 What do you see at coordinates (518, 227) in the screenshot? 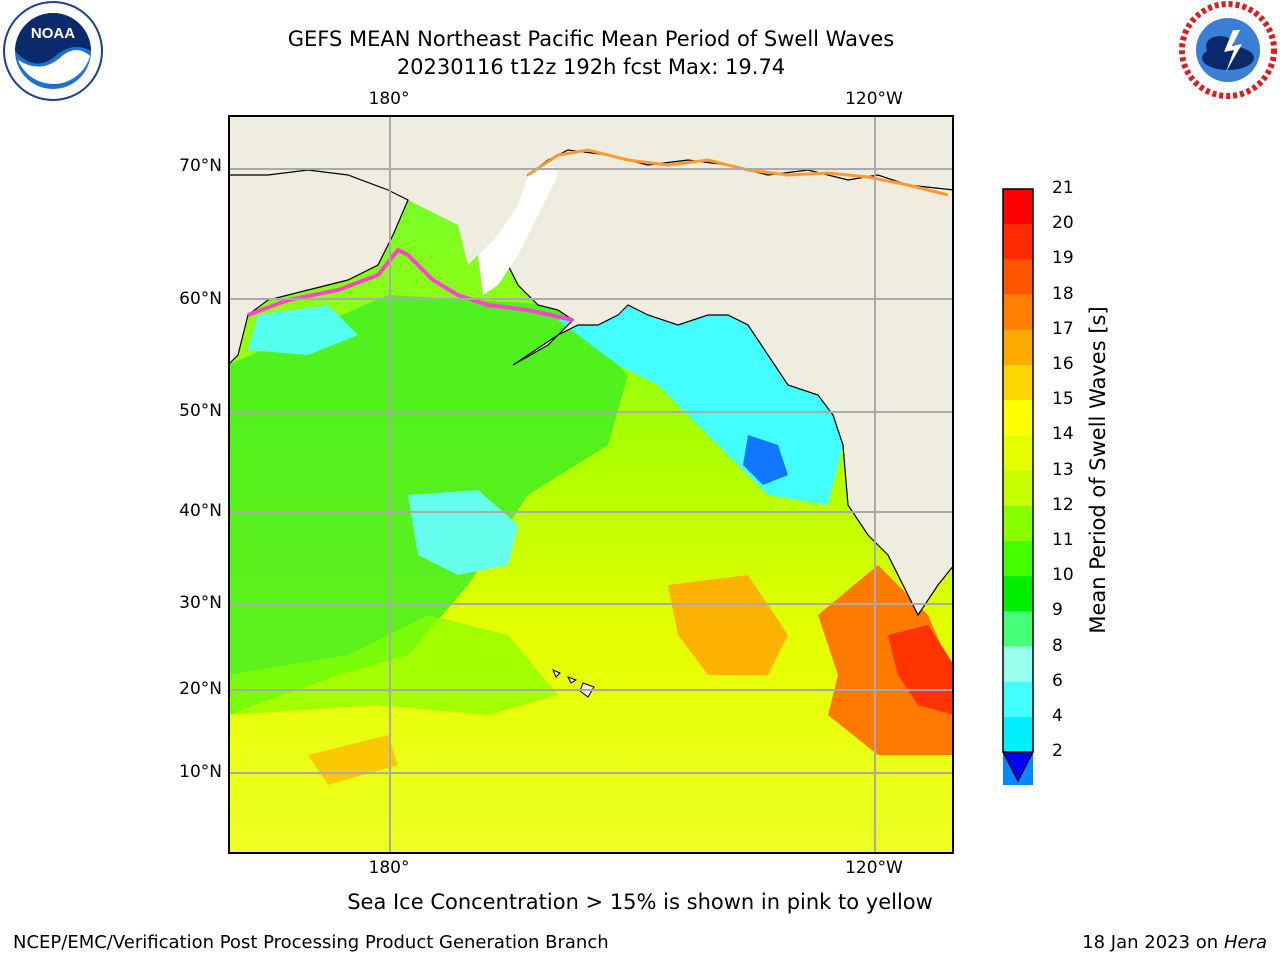
I see `no-data-strip` at bounding box center [518, 227].